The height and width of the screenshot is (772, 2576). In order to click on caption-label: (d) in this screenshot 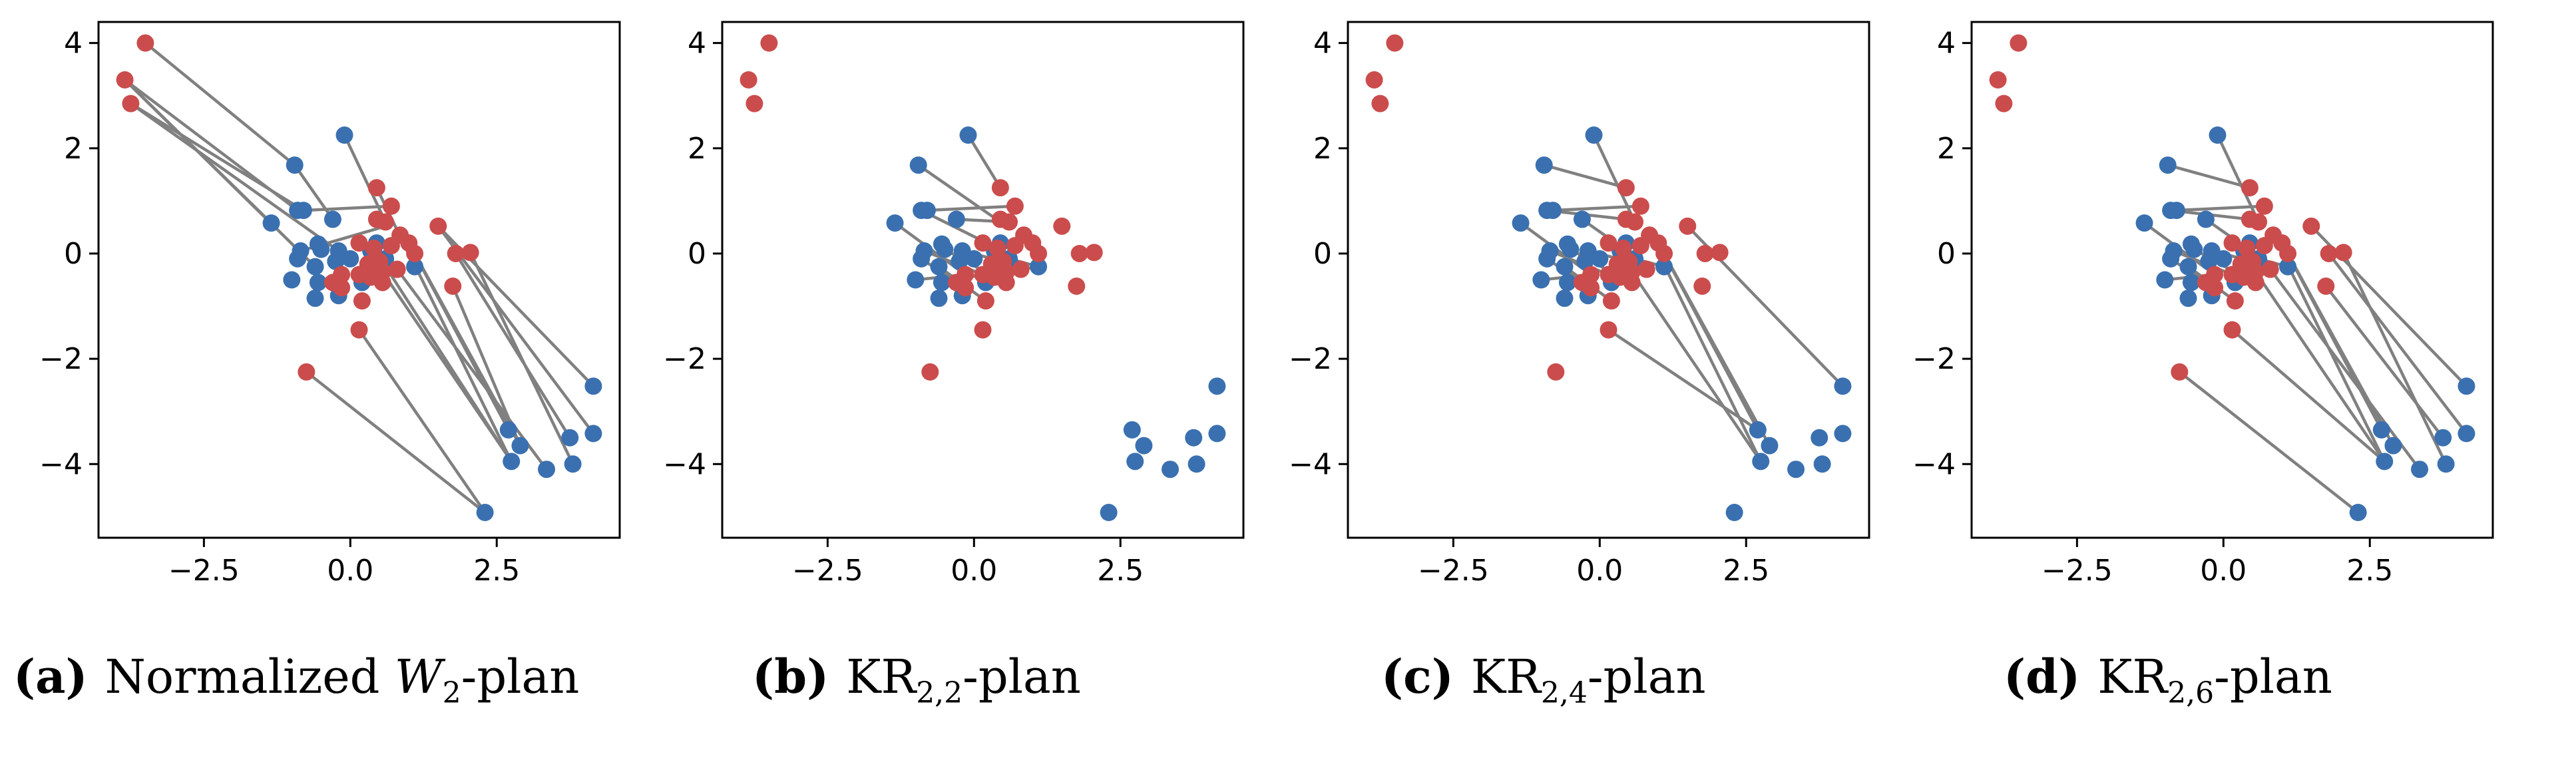, I will do `click(2042, 676)`.